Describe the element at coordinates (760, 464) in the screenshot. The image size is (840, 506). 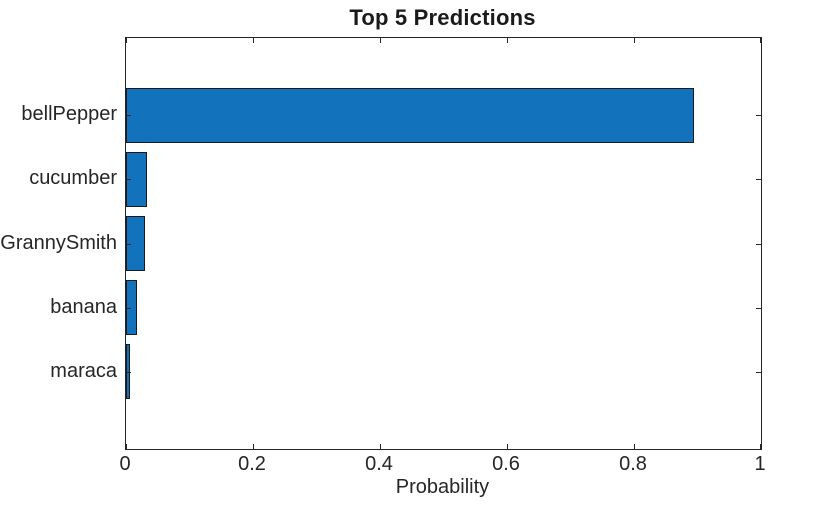
I see `x-tick-label: 1` at that location.